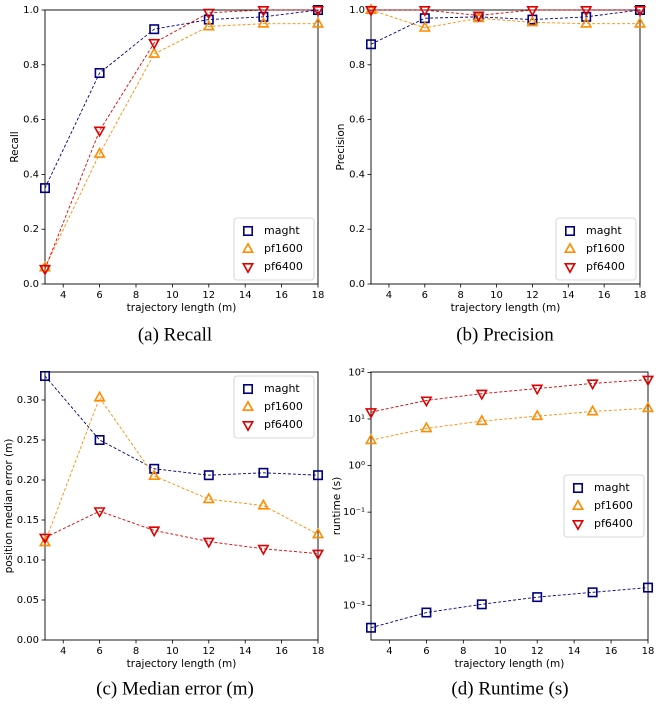 This screenshot has width=657, height=707. I want to click on y-tick-label: 10⁻¹, so click(354, 512).